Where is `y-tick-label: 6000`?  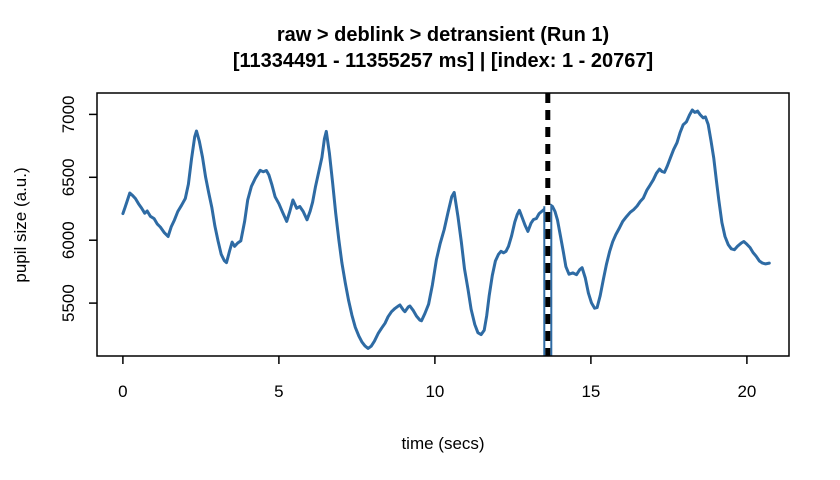 y-tick-label: 6000 is located at coordinates (68, 240).